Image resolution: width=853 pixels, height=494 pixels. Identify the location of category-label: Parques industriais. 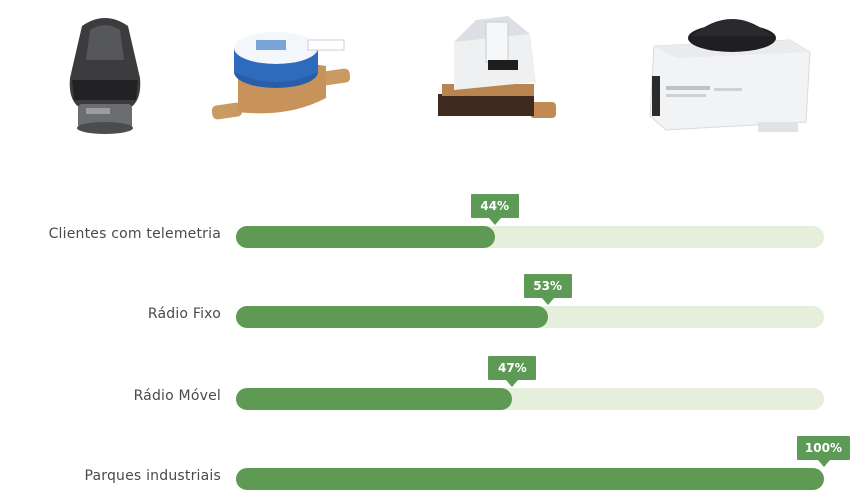
(152, 476).